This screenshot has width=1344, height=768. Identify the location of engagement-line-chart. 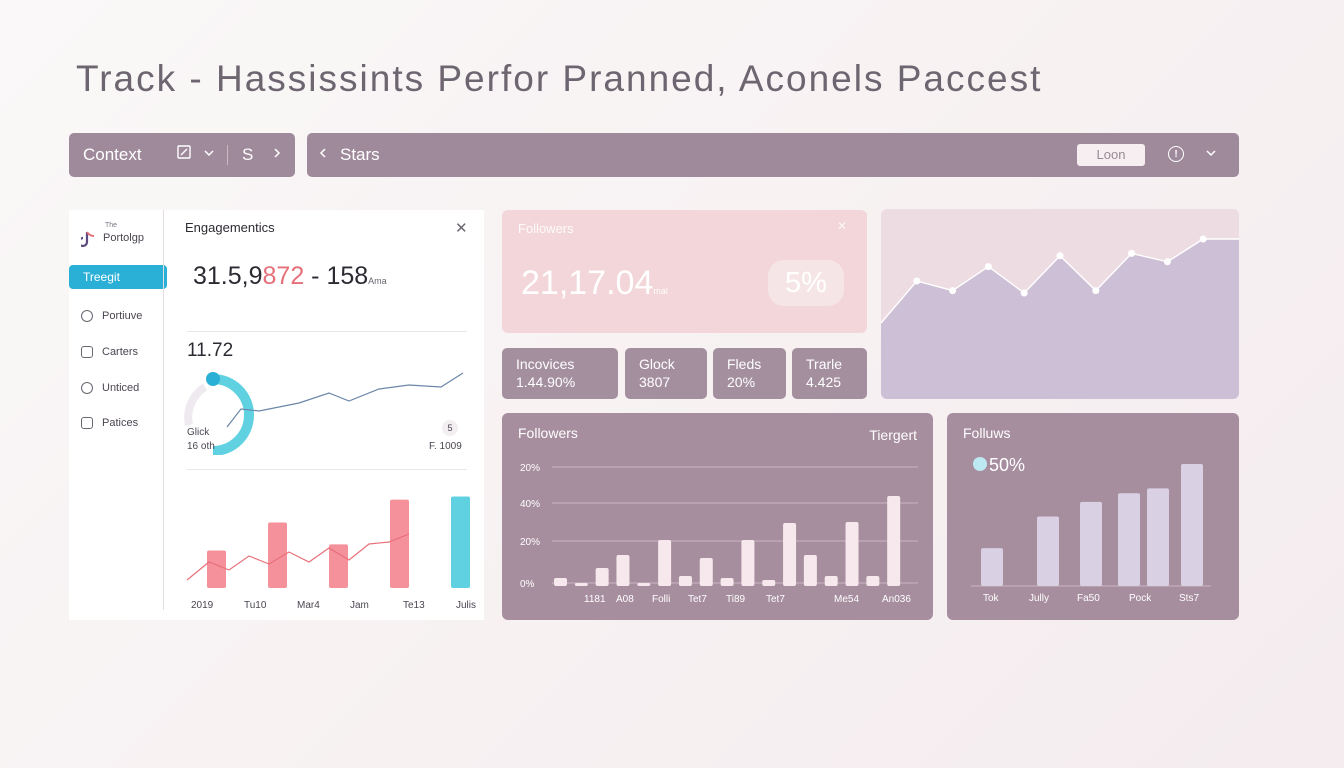
(324, 413).